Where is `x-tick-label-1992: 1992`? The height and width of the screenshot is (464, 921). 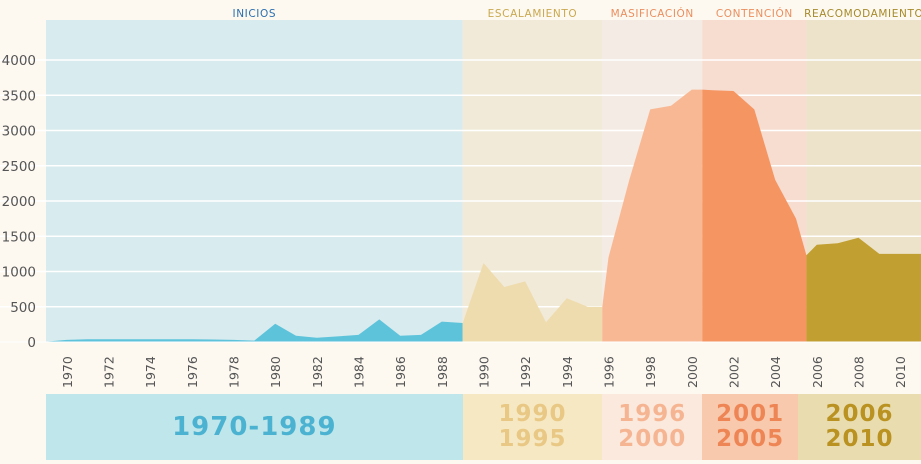 x-tick-label-1992: 1992 is located at coordinates (525, 372).